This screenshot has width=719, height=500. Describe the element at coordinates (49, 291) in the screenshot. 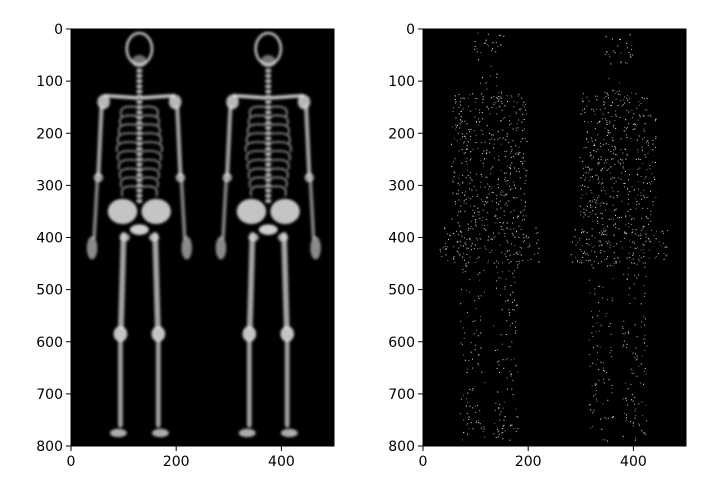

I see `ytick-label: 500` at that location.